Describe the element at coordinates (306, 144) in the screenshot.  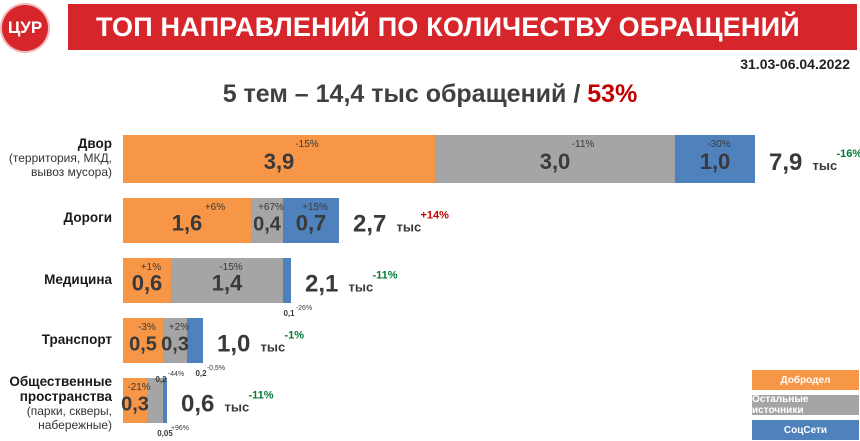
I see `change-label-dvor-dobrodel: -15%` at that location.